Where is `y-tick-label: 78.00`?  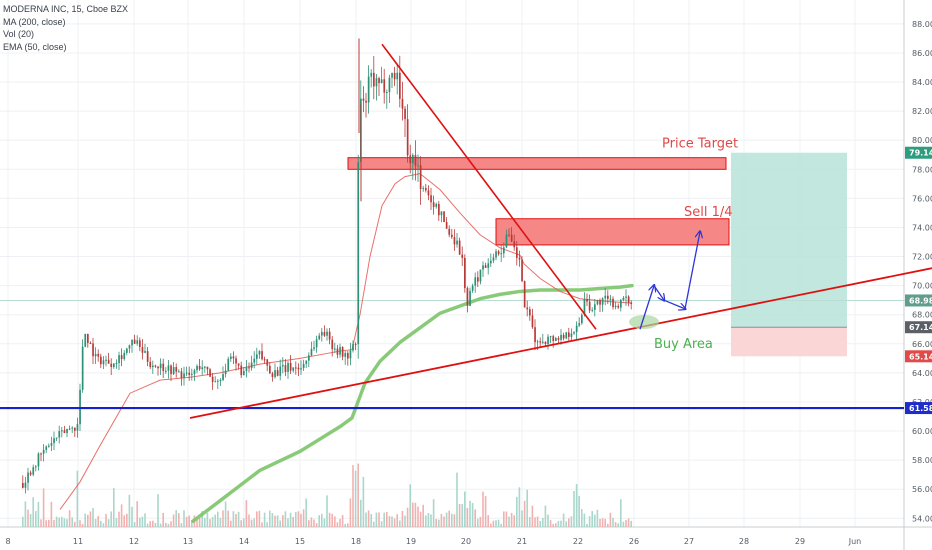
y-tick-label: 78.00 is located at coordinates (922, 169).